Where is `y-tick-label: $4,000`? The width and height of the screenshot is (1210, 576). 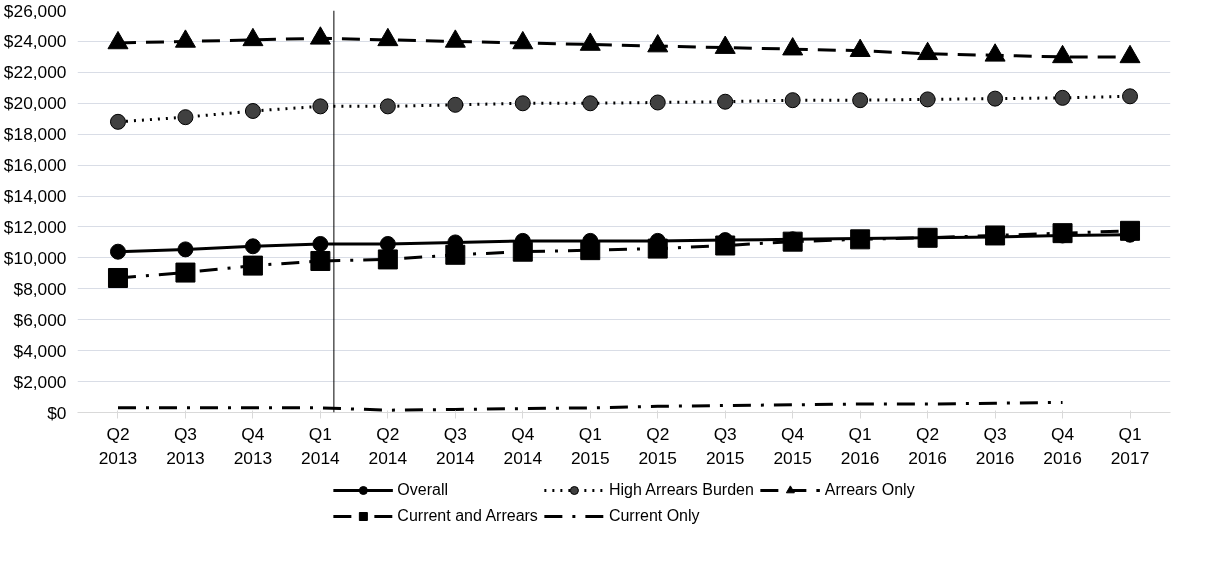 y-tick-label: $4,000 is located at coordinates (40, 350).